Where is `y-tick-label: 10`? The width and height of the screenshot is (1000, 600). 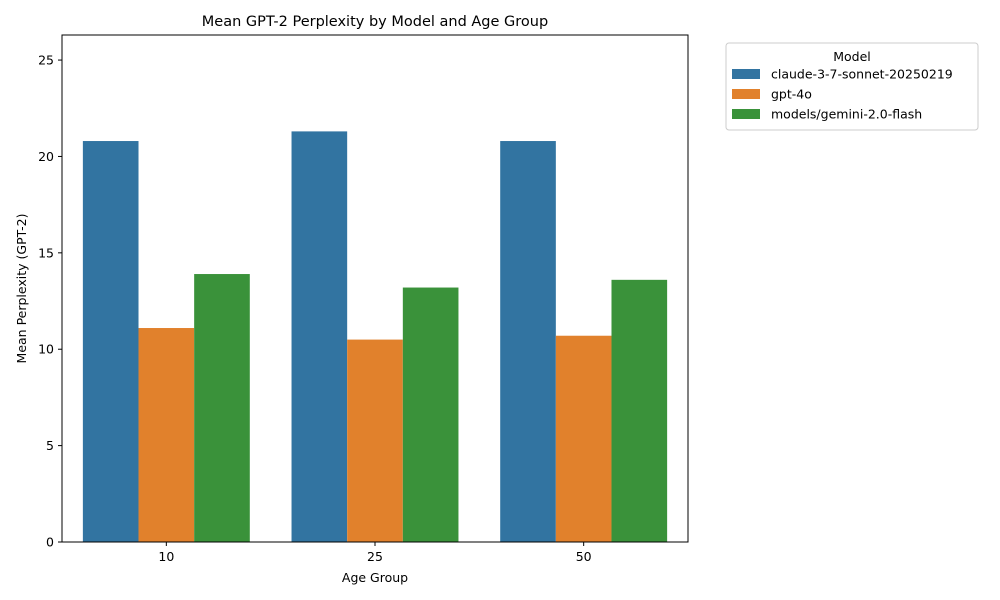 y-tick-label: 10 is located at coordinates (46, 349).